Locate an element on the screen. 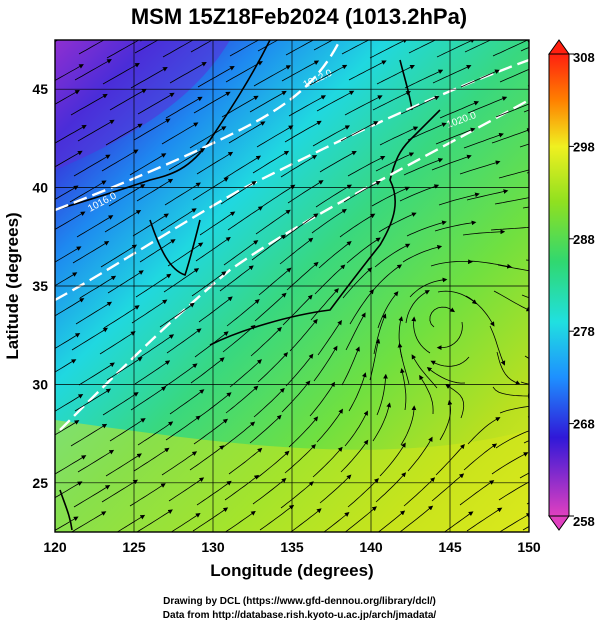 Image resolution: width=599 pixels, height=625 pixels. y-axis-label: Latitude (degrees) is located at coordinates (12, 285).